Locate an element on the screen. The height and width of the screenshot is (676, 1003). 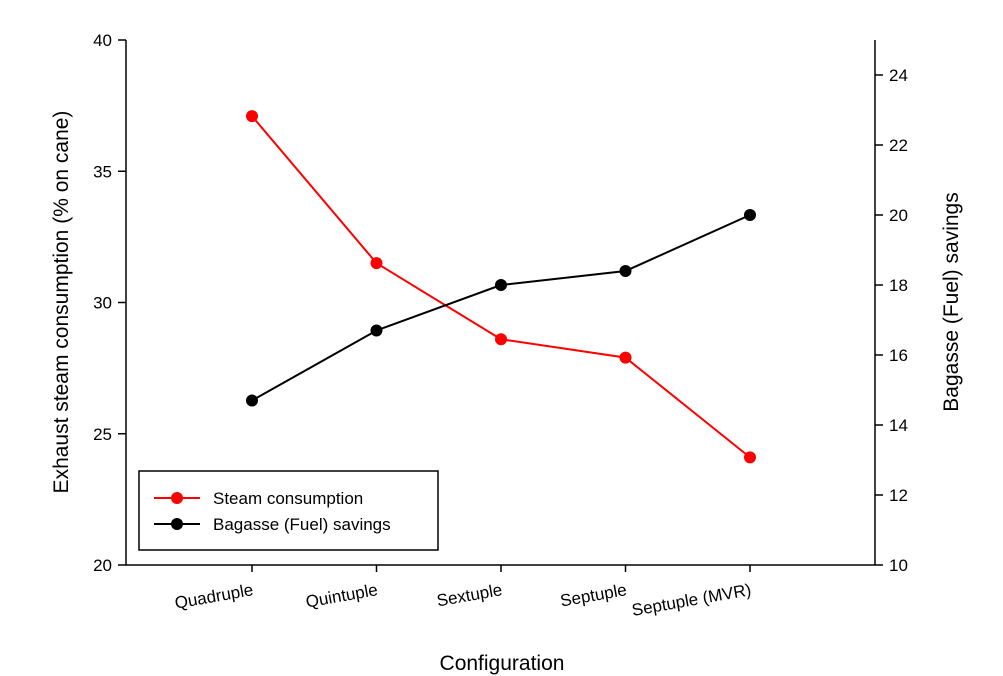
right-tick-label: 14 is located at coordinates (898, 425).